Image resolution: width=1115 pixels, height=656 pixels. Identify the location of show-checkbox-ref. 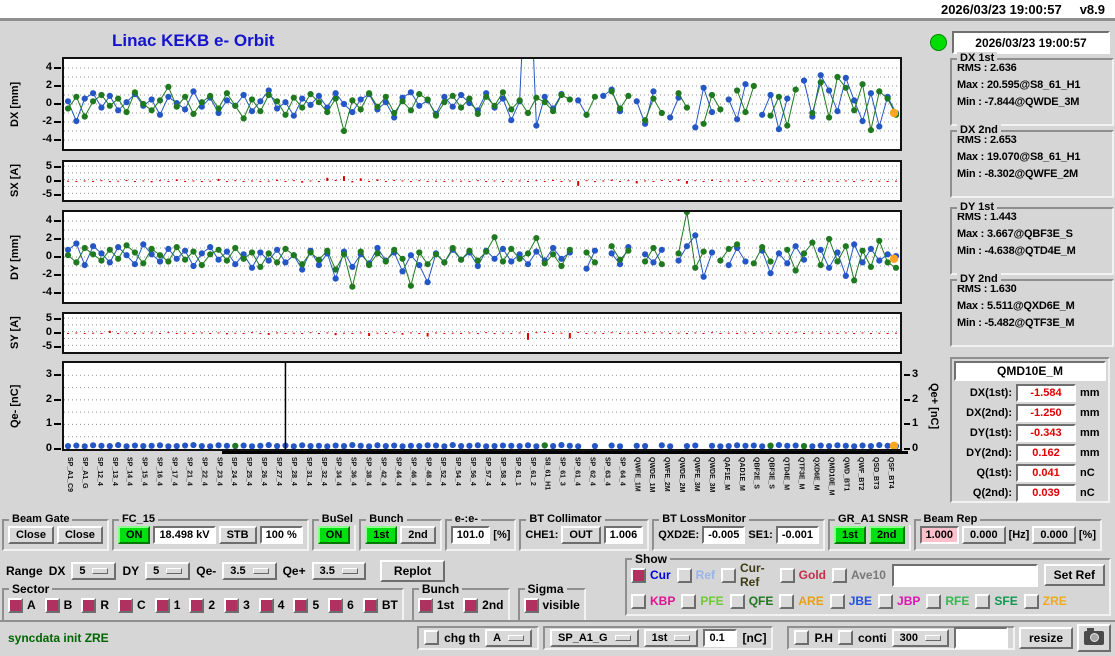
(684, 575).